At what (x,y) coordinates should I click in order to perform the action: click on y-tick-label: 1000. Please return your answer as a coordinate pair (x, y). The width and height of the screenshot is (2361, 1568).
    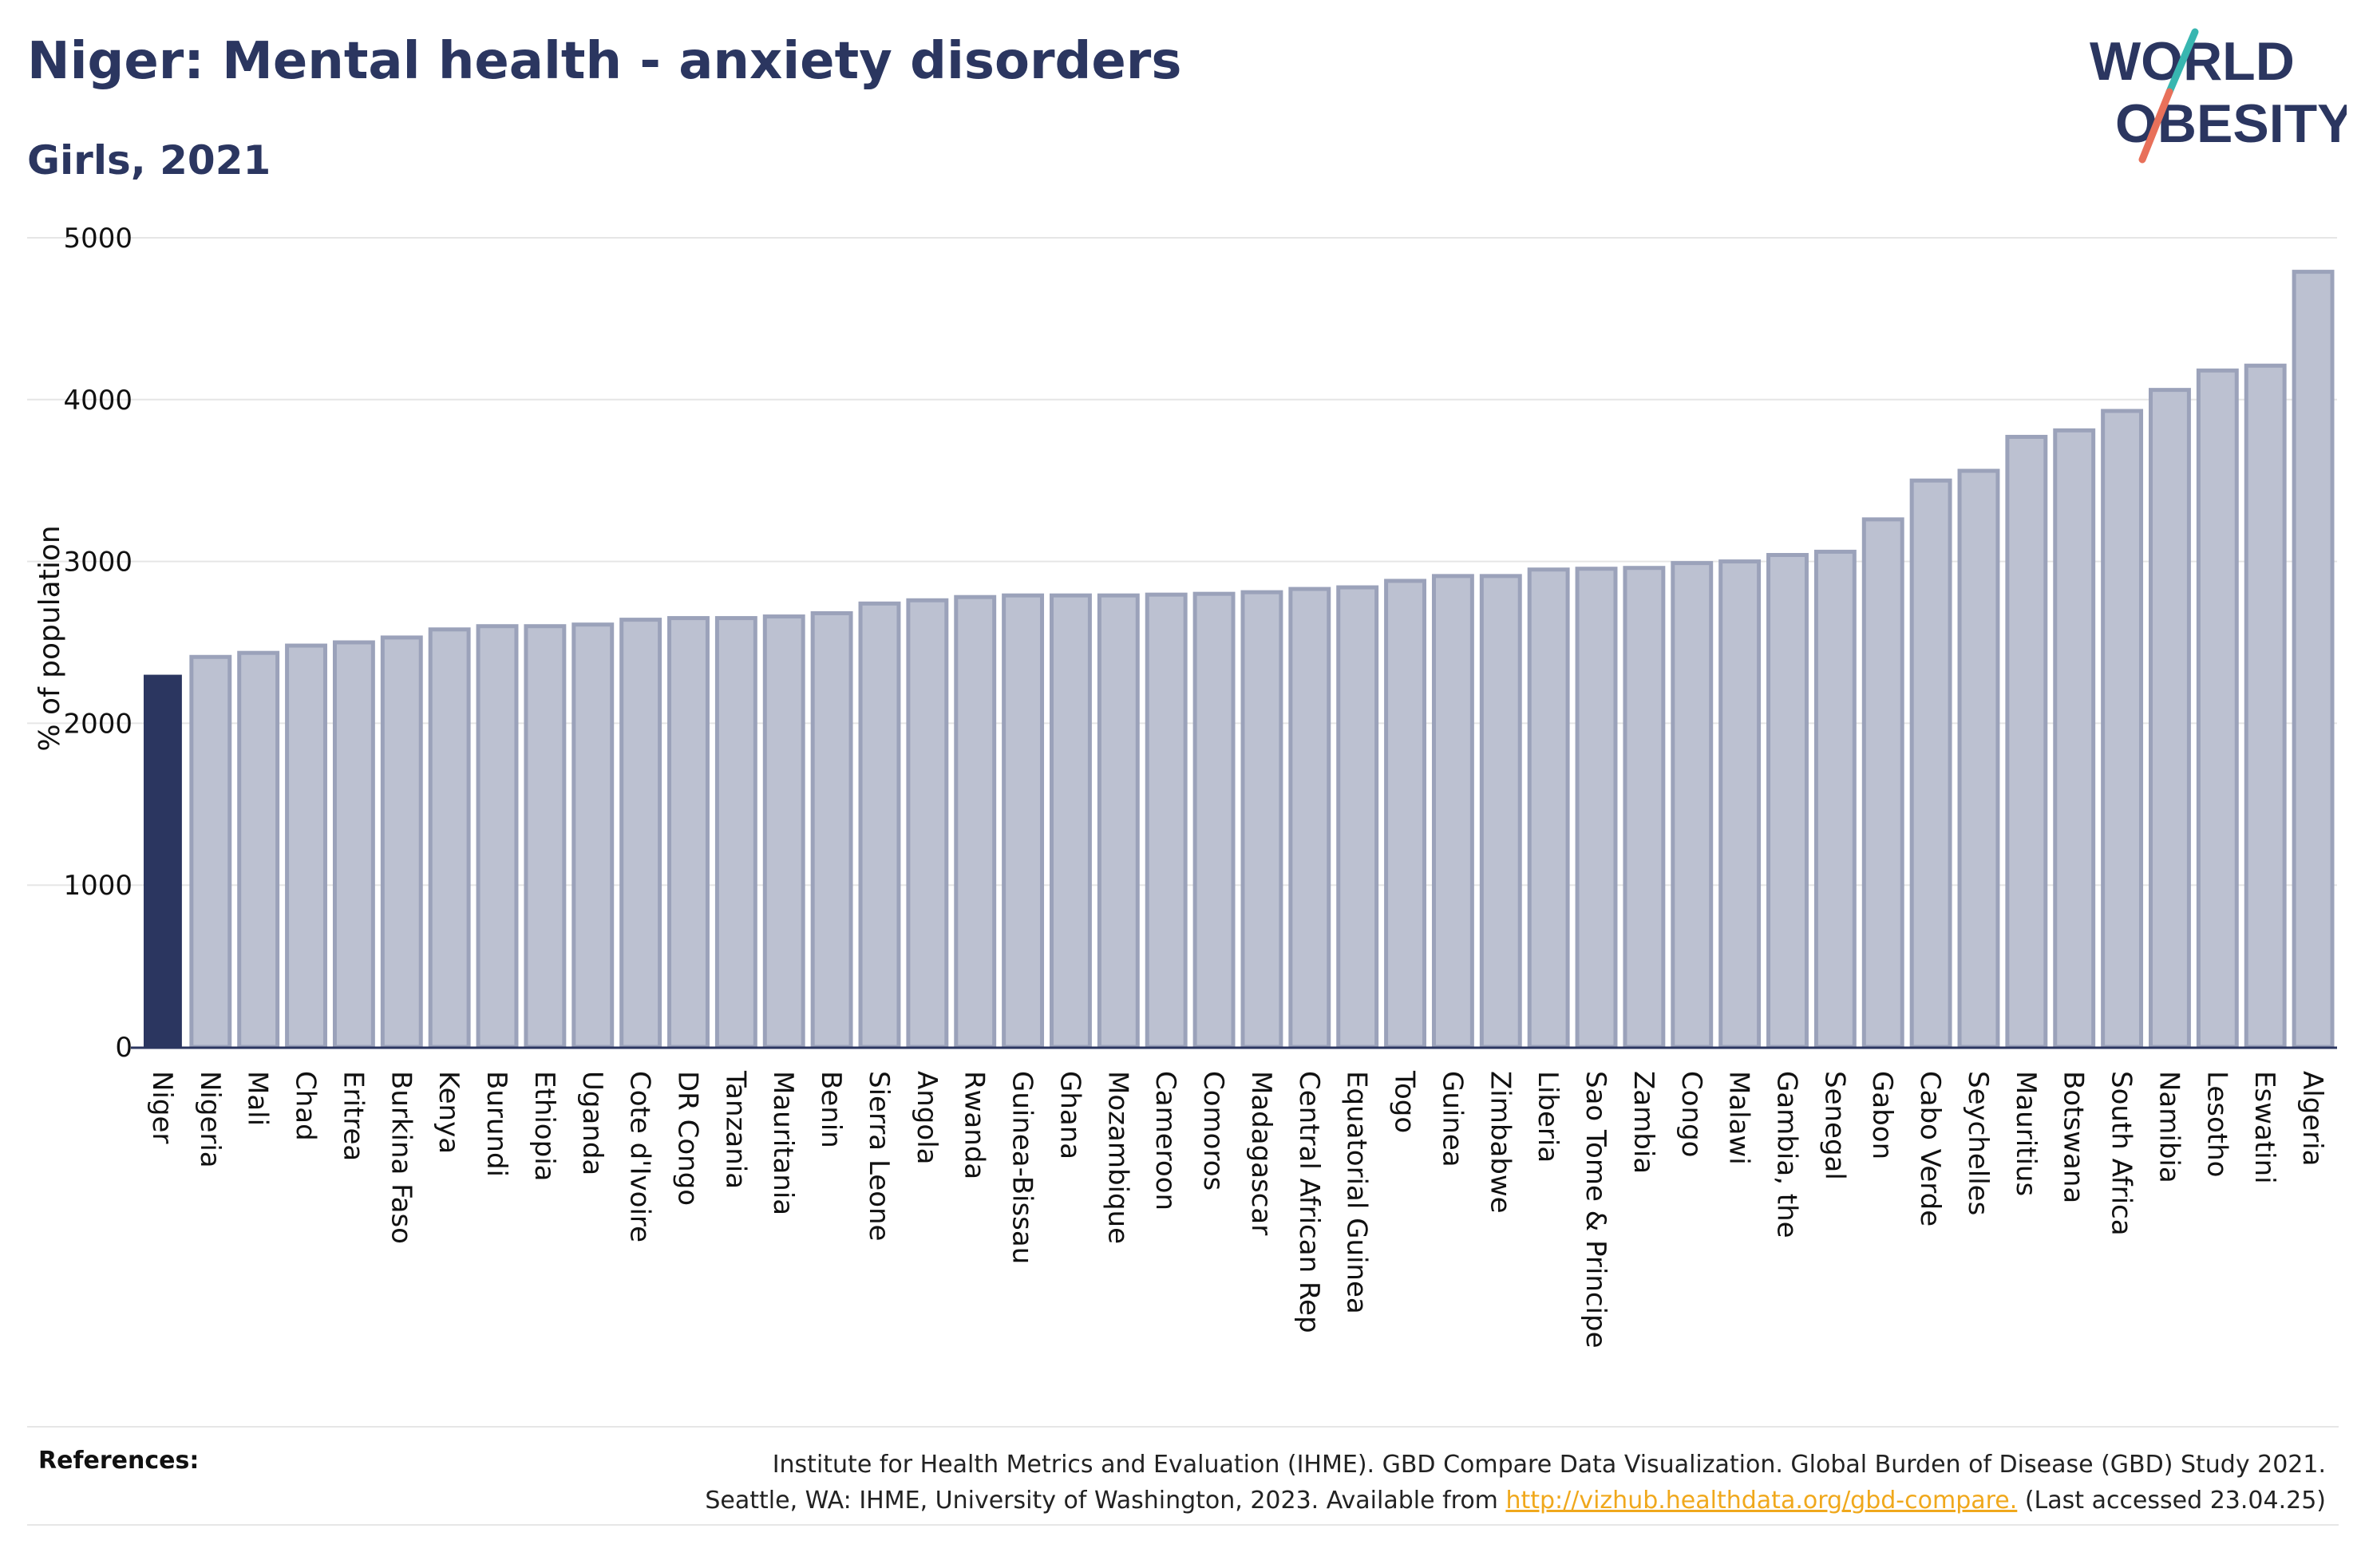
    Looking at the image, I should click on (97, 886).